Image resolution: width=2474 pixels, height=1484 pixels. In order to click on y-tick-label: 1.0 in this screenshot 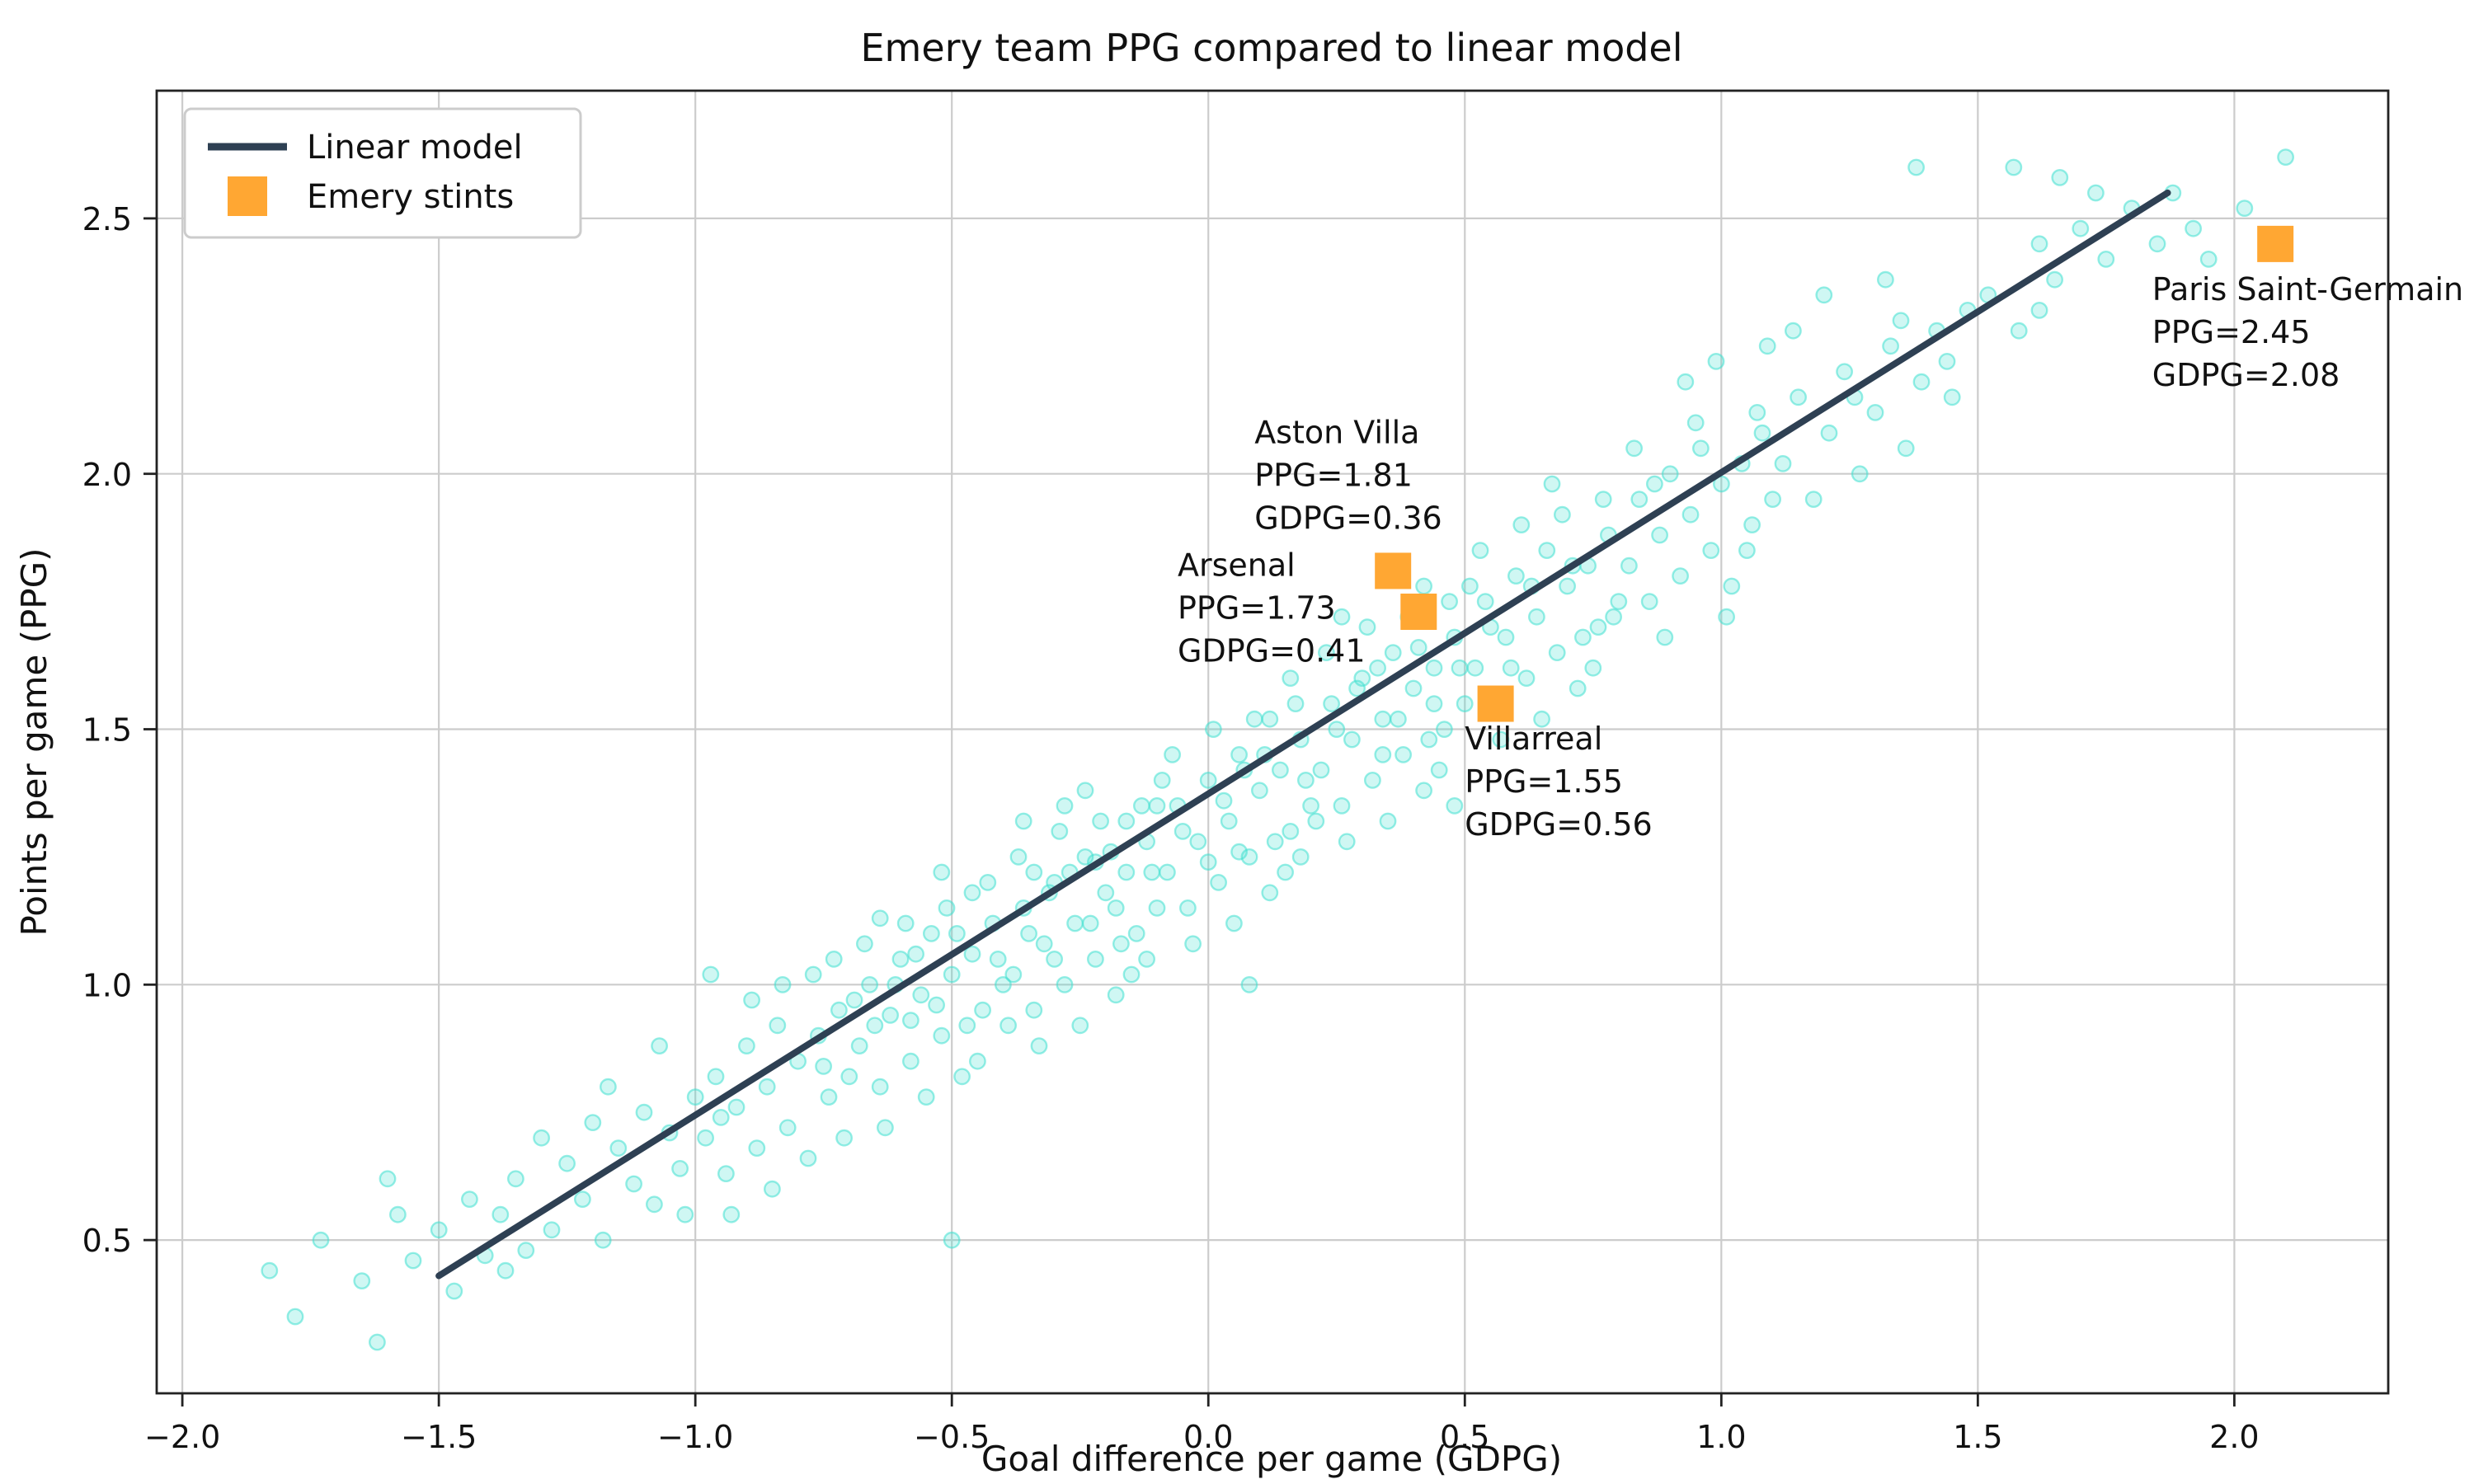, I will do `click(107, 985)`.